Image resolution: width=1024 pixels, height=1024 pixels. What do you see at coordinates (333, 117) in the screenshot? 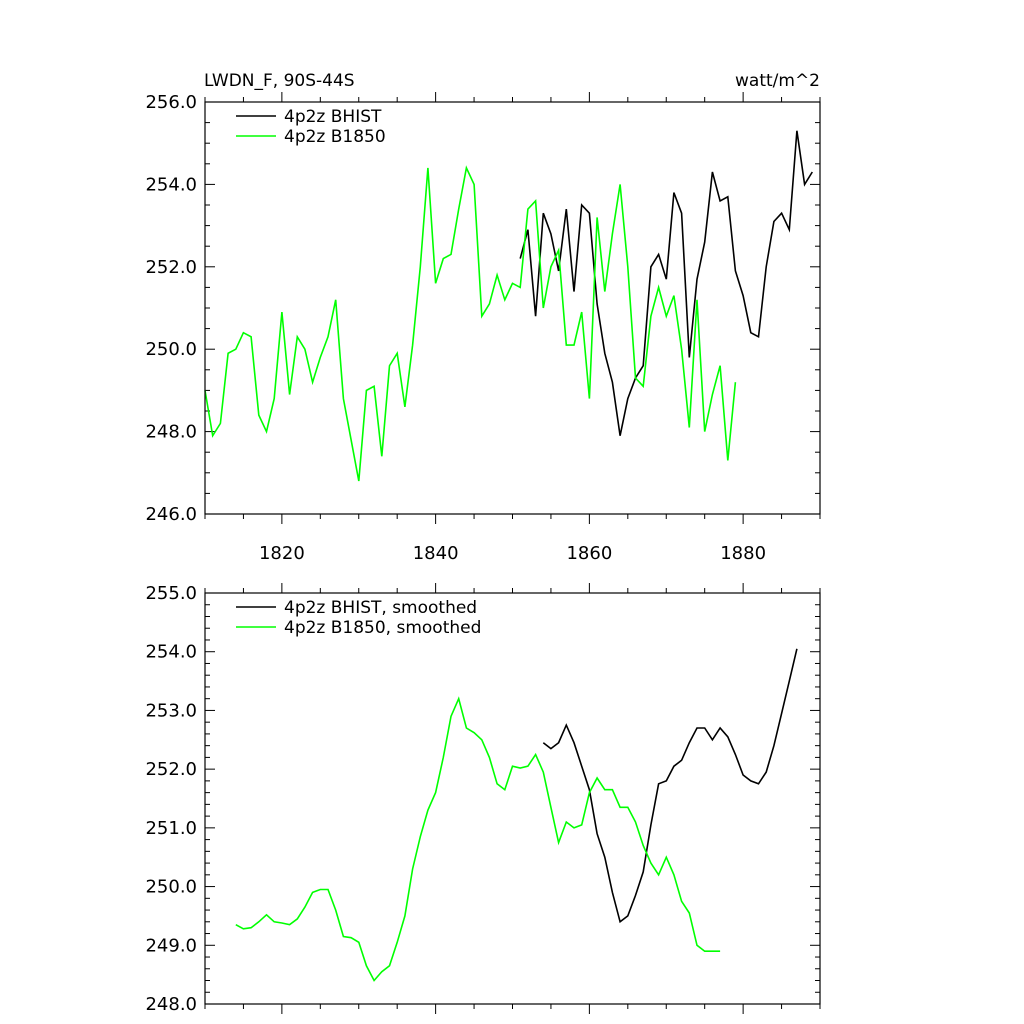
I see `legend-label-bhist: 4p2z BHIST` at bounding box center [333, 117].